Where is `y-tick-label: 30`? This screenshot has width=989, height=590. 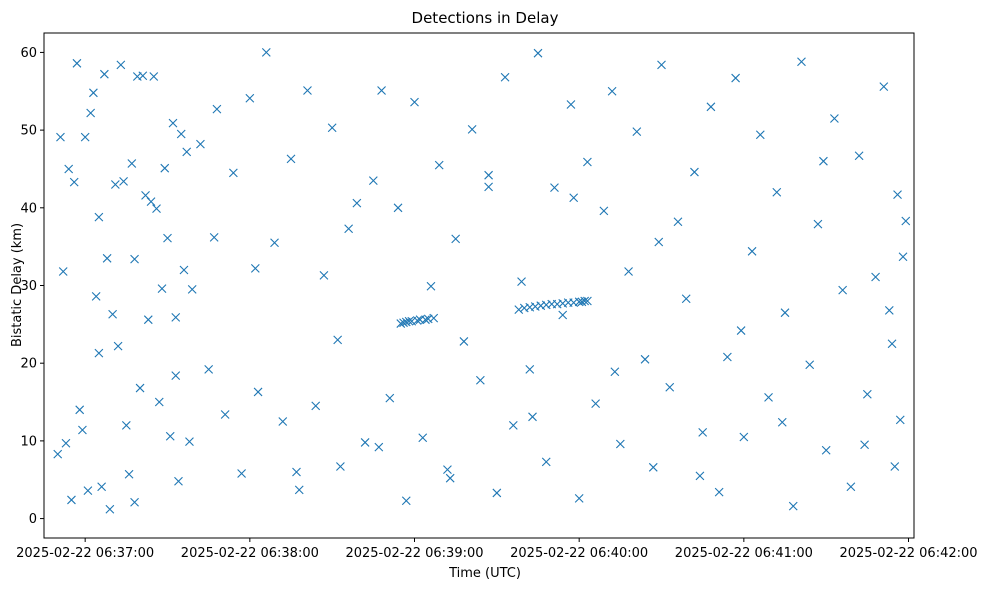 y-tick-label: 30 is located at coordinates (28, 286).